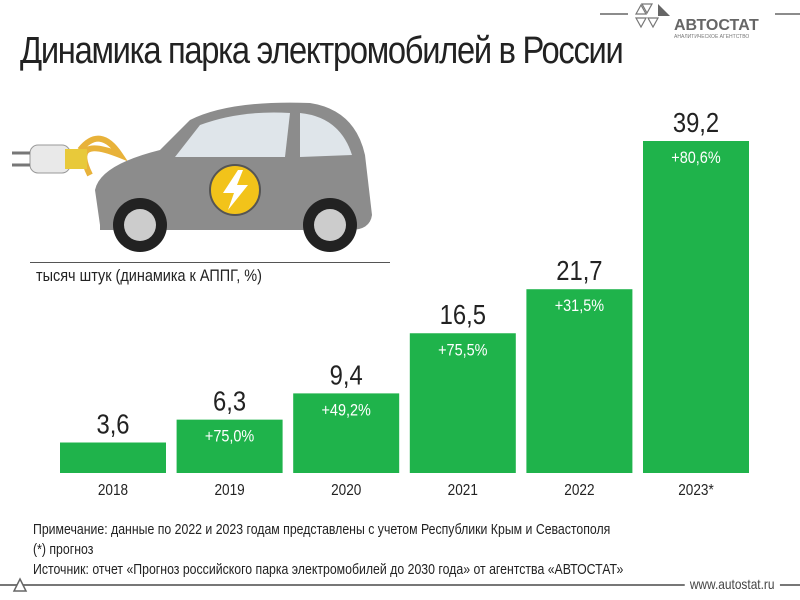  What do you see at coordinates (346, 433) in the screenshot?
I see `bar-2020` at bounding box center [346, 433].